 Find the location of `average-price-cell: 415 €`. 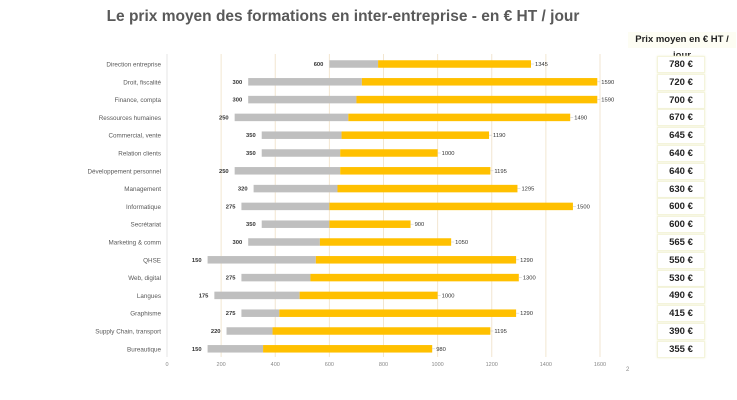

average-price-cell: 415 € is located at coordinates (681, 314).